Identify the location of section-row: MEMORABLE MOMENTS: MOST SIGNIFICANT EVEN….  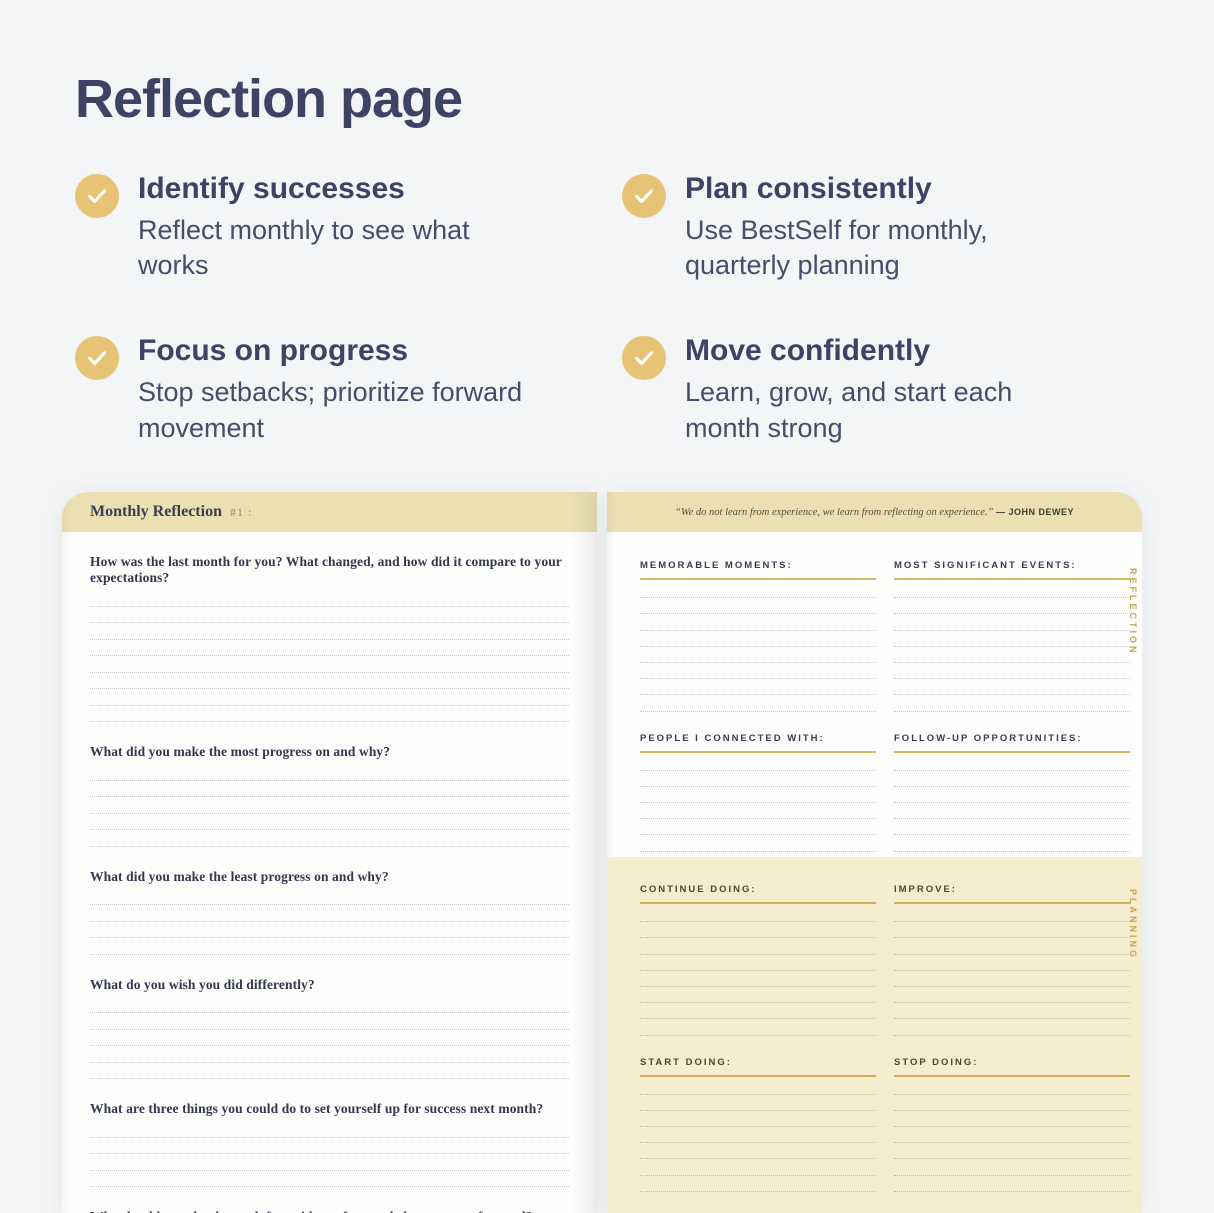
(891, 636).